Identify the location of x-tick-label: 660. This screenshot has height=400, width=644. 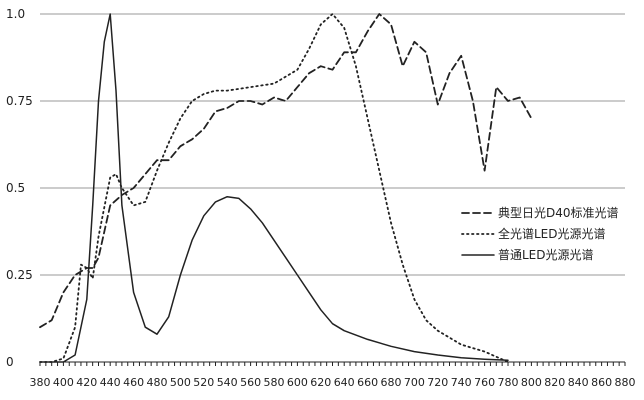
(367, 382).